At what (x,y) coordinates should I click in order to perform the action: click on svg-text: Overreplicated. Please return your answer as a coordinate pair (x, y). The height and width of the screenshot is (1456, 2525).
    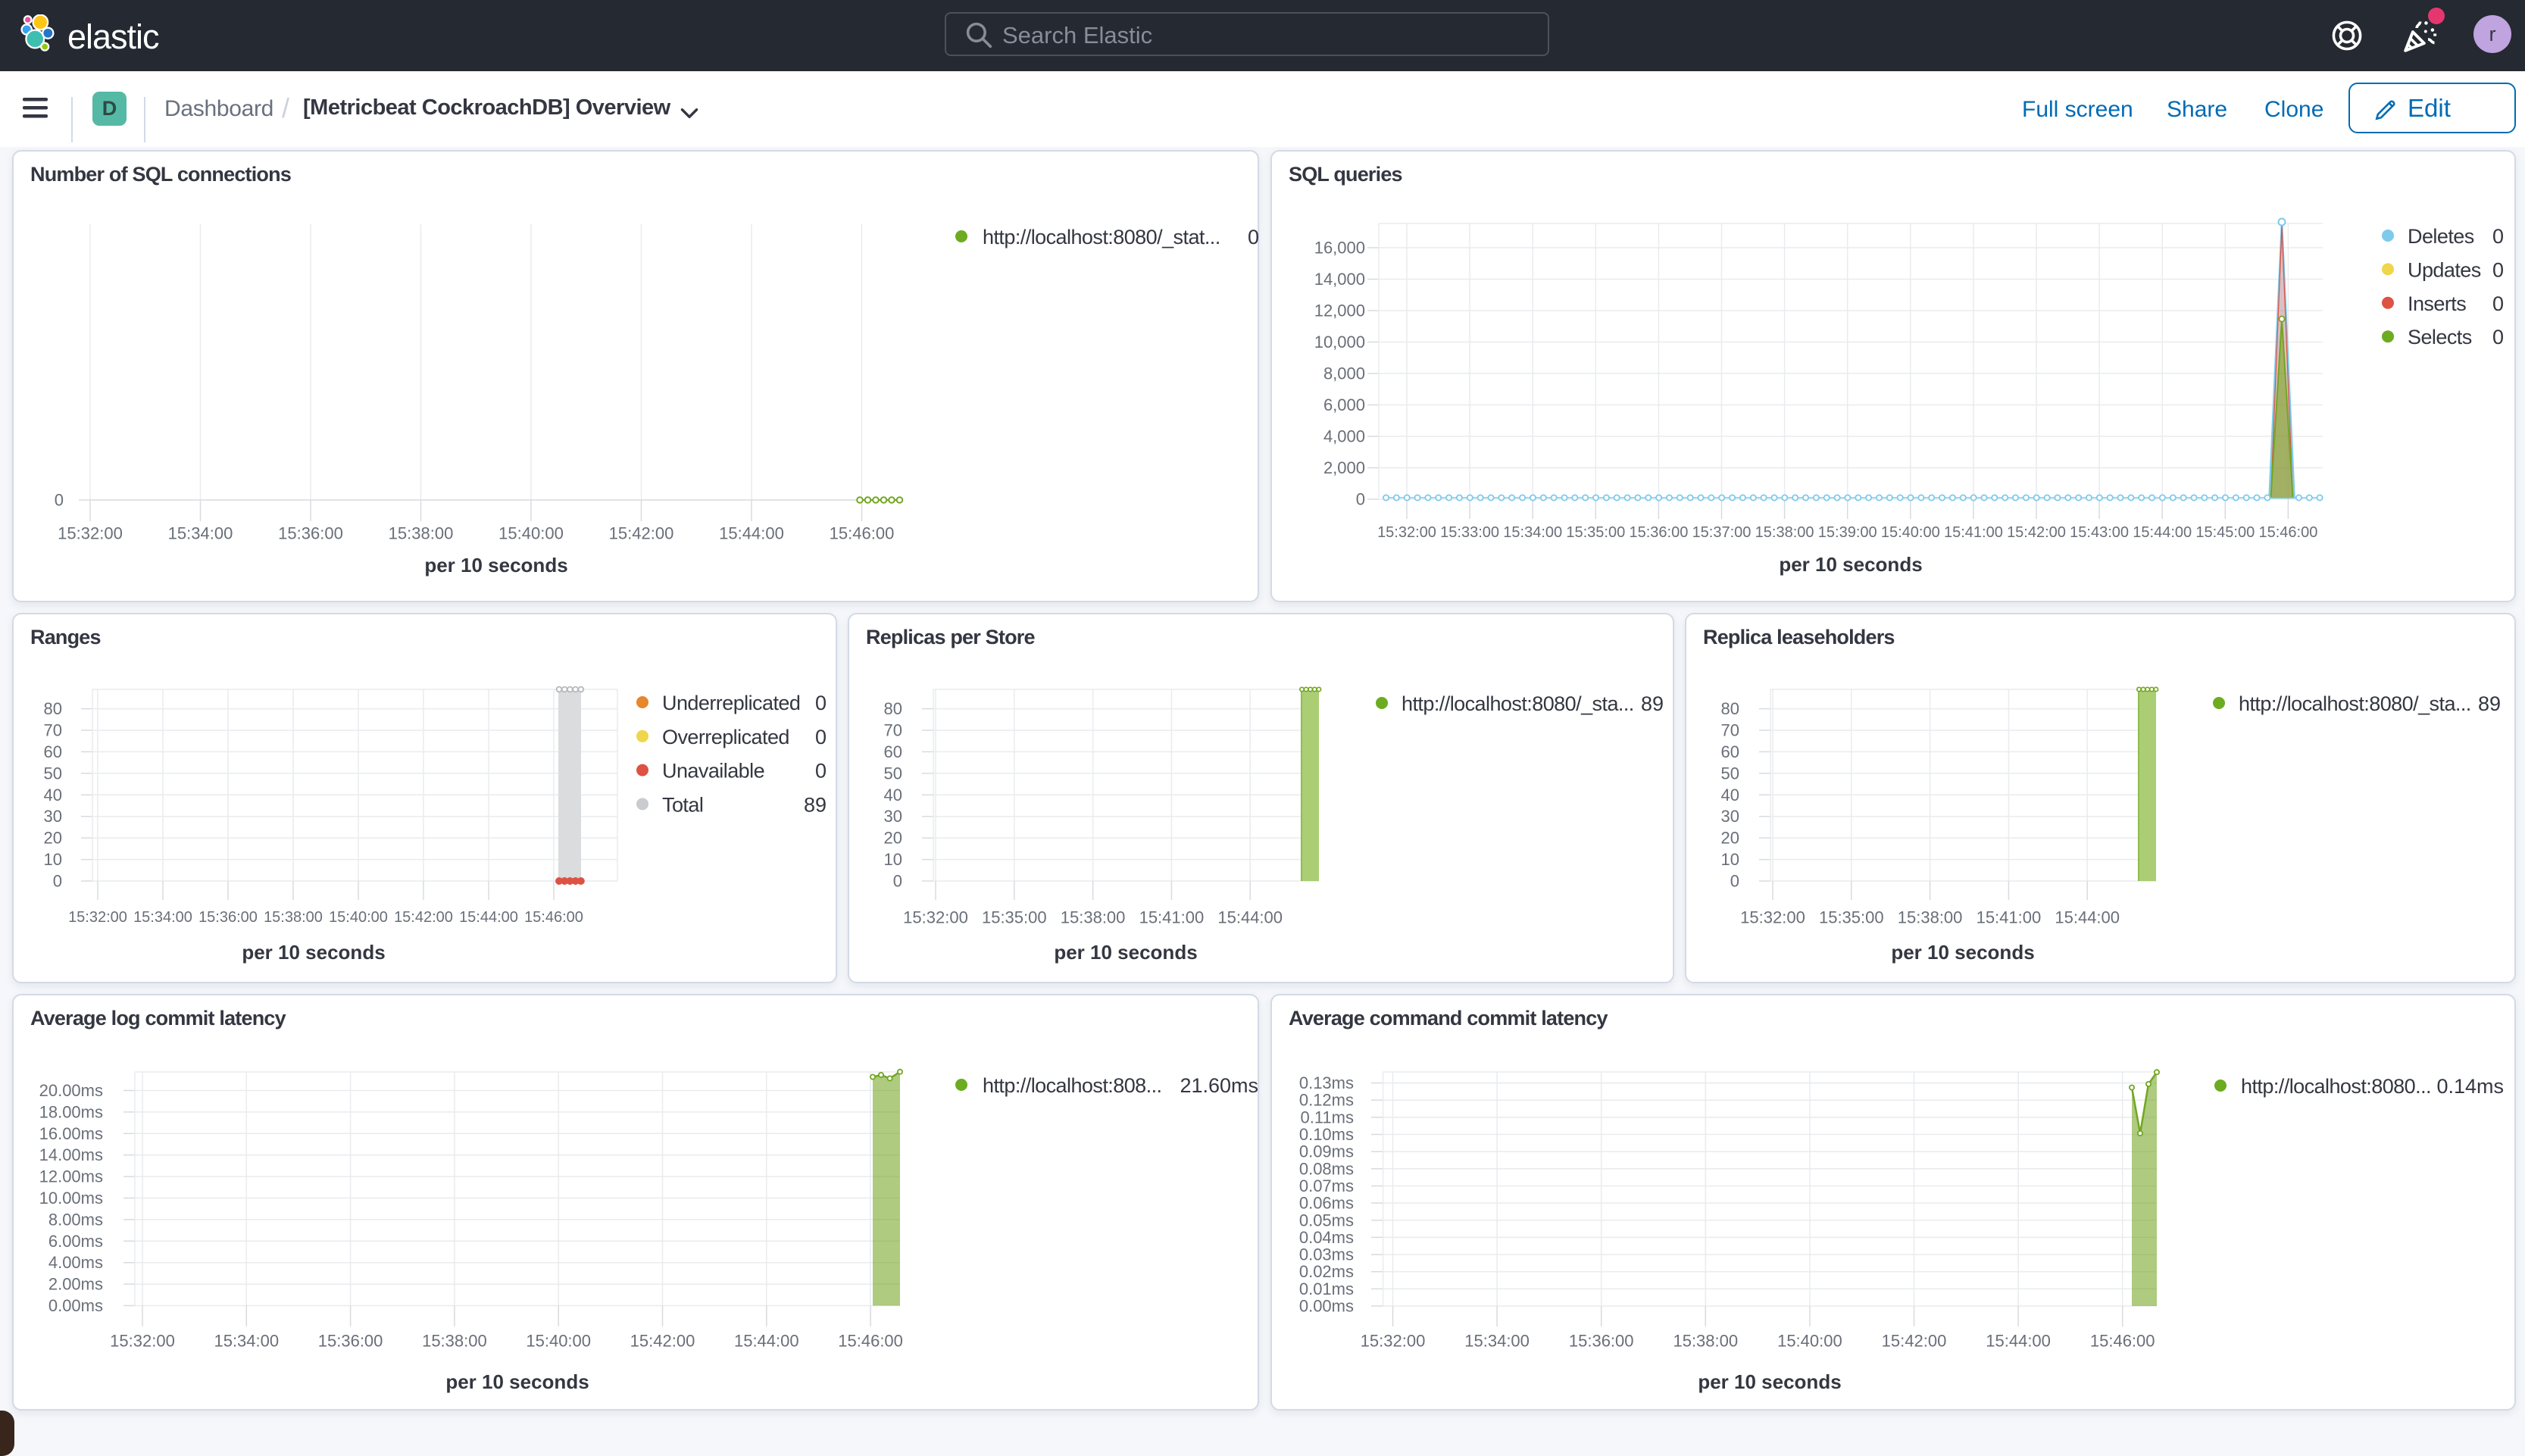
    Looking at the image, I should click on (725, 737).